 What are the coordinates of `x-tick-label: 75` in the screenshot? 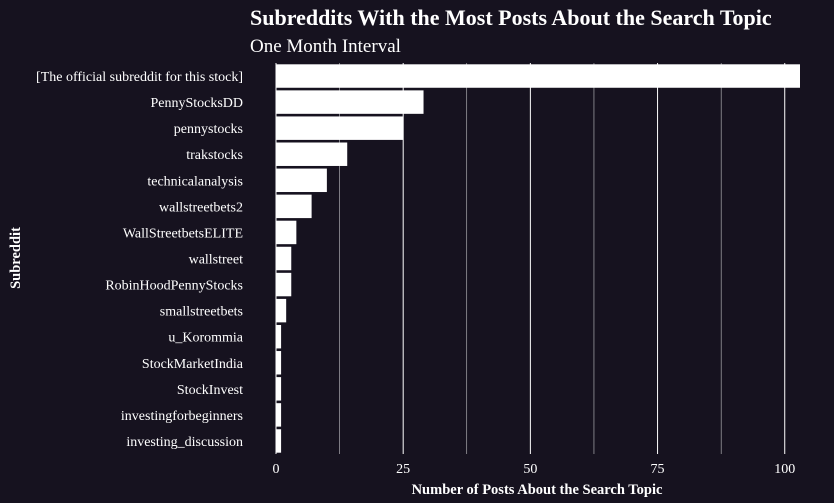 It's located at (658, 469).